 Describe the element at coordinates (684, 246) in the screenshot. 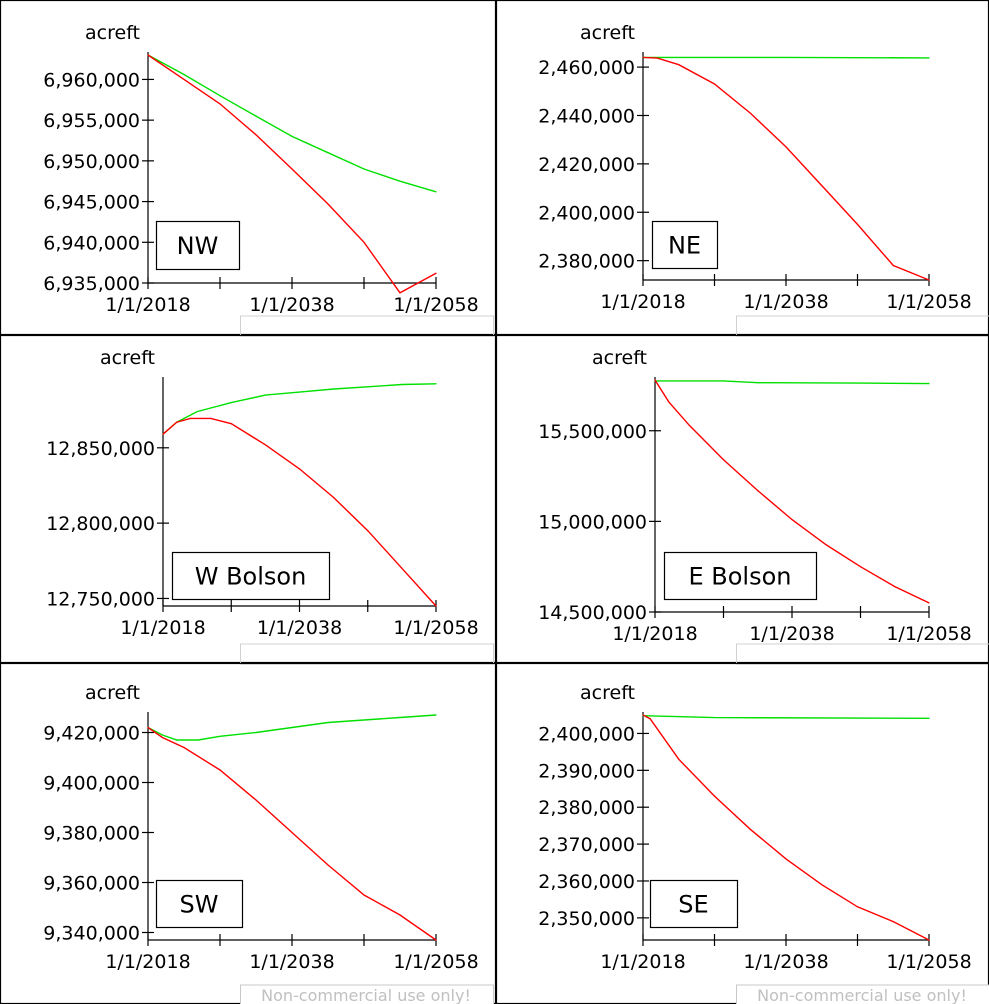

I see `region-label: NE` at that location.